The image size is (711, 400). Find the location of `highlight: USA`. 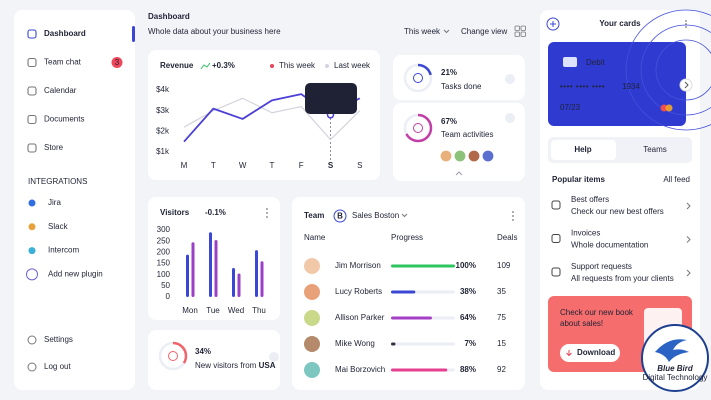

highlight: USA is located at coordinates (267, 365).